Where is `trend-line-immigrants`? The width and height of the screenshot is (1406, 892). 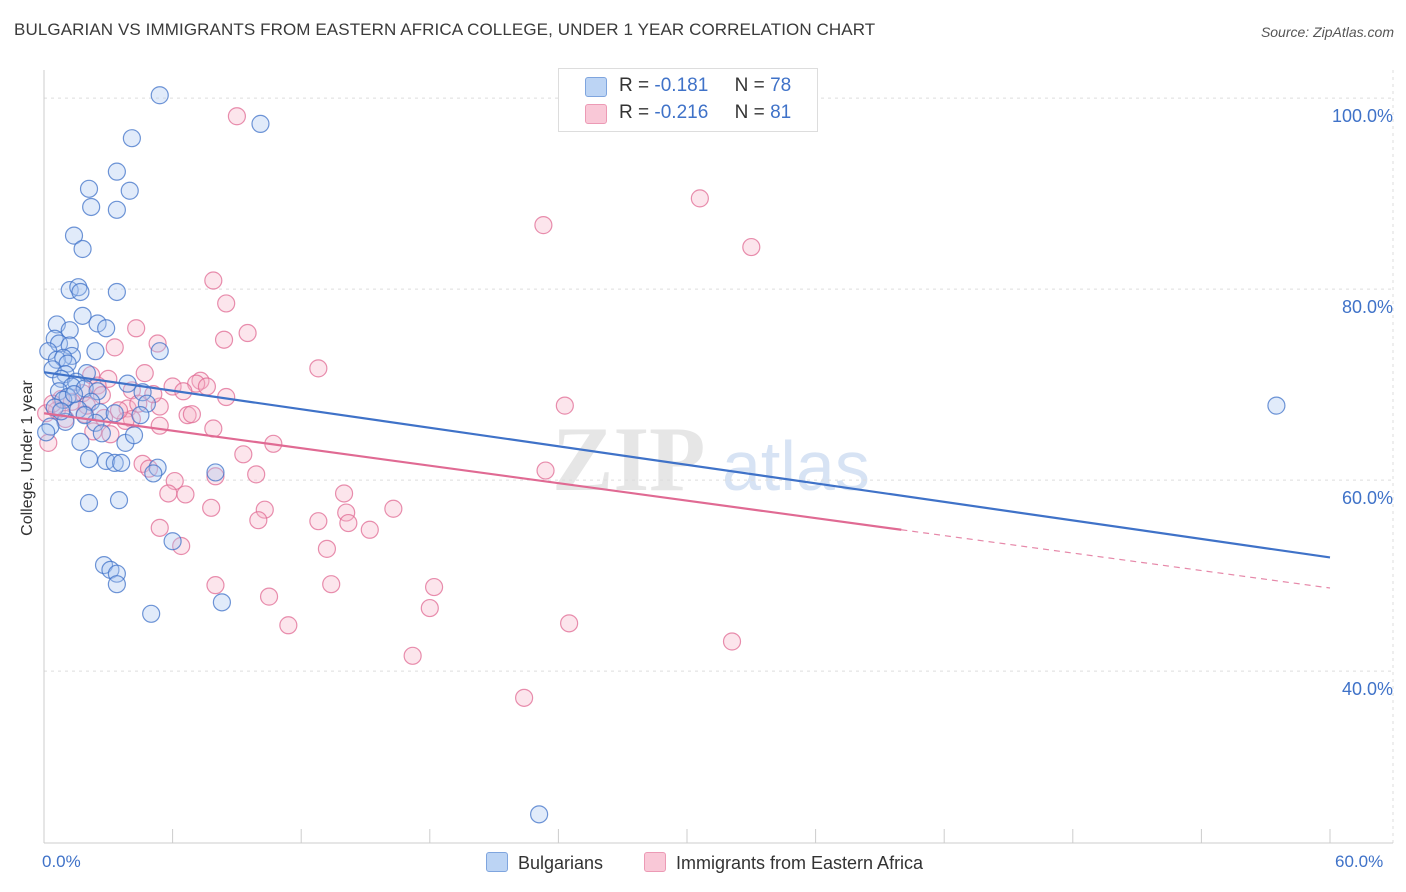 trend-line-immigrants is located at coordinates (472, 471).